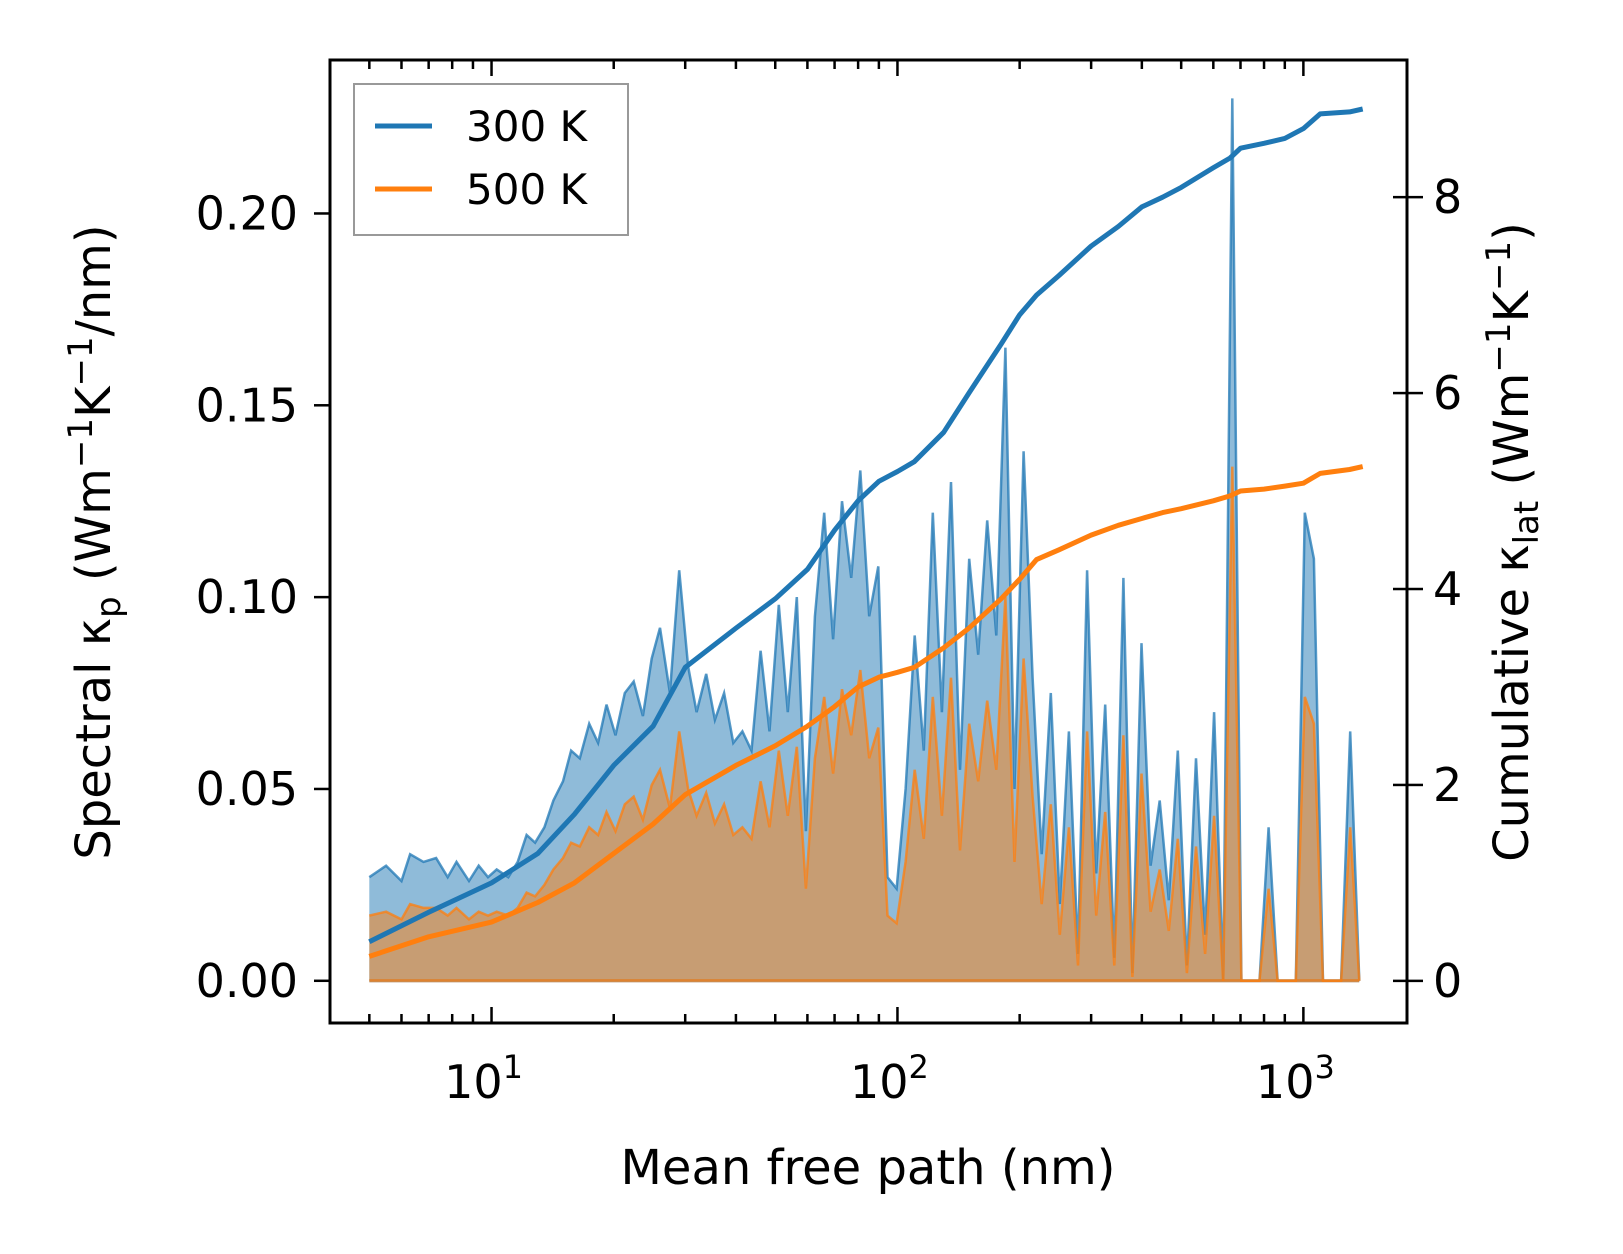  I want to click on y-left-tick-label: 0.00, so click(247, 981).